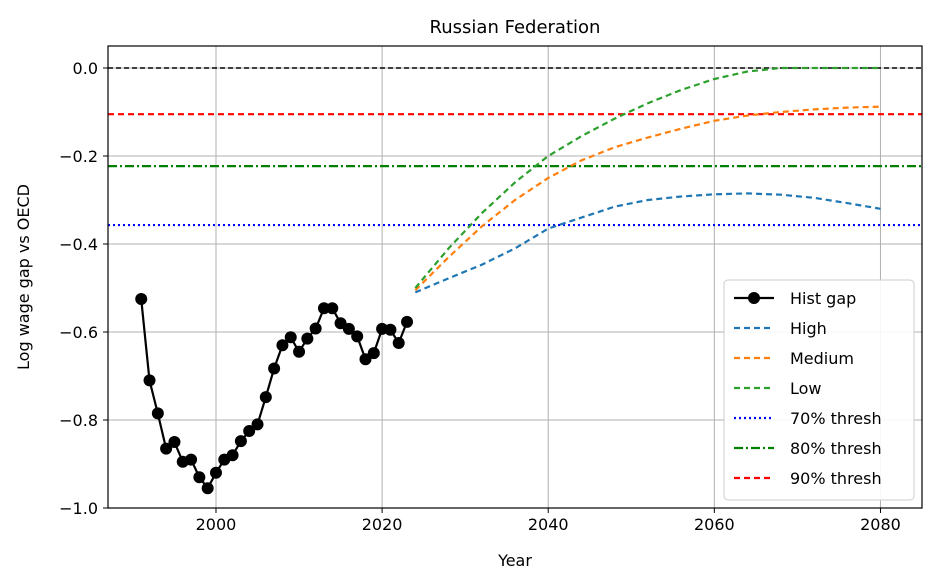  What do you see at coordinates (714, 524) in the screenshot?
I see `x-tick-label: 2060` at bounding box center [714, 524].